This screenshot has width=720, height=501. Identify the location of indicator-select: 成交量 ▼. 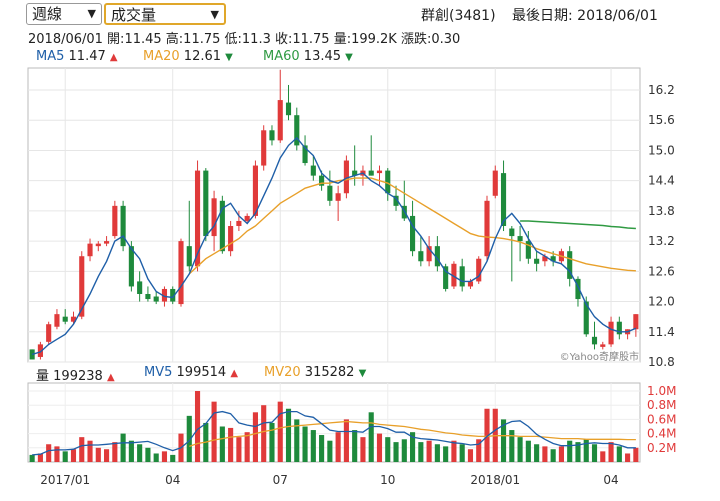
(165, 14).